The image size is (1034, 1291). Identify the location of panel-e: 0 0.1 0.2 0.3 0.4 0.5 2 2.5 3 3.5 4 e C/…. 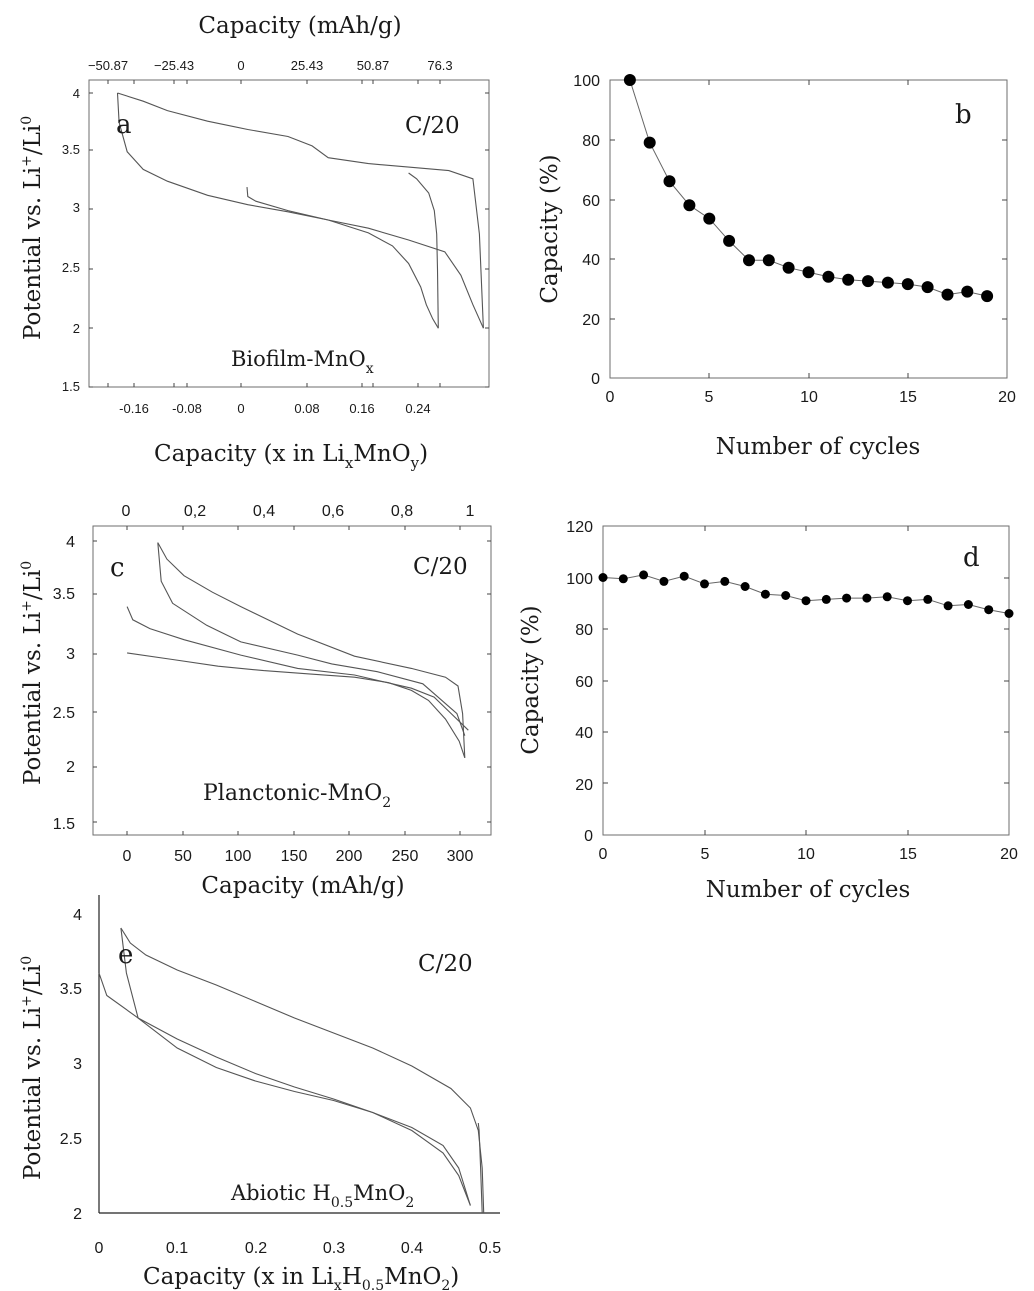
(260, 1093).